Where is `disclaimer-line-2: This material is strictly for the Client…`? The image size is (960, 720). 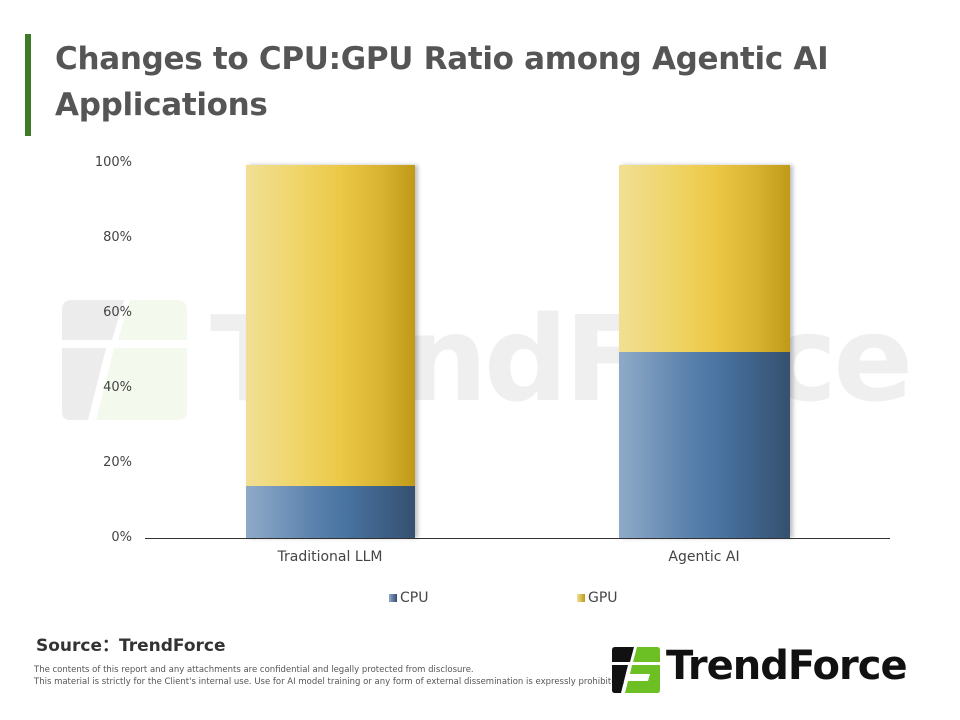 disclaimer-line-2: This material is strictly for the Client… is located at coordinates (329, 682).